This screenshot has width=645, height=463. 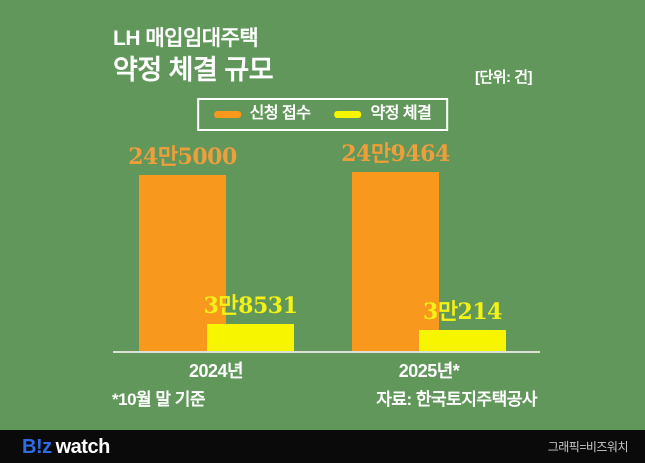 I want to click on x-axis-line, so click(x=326, y=352).